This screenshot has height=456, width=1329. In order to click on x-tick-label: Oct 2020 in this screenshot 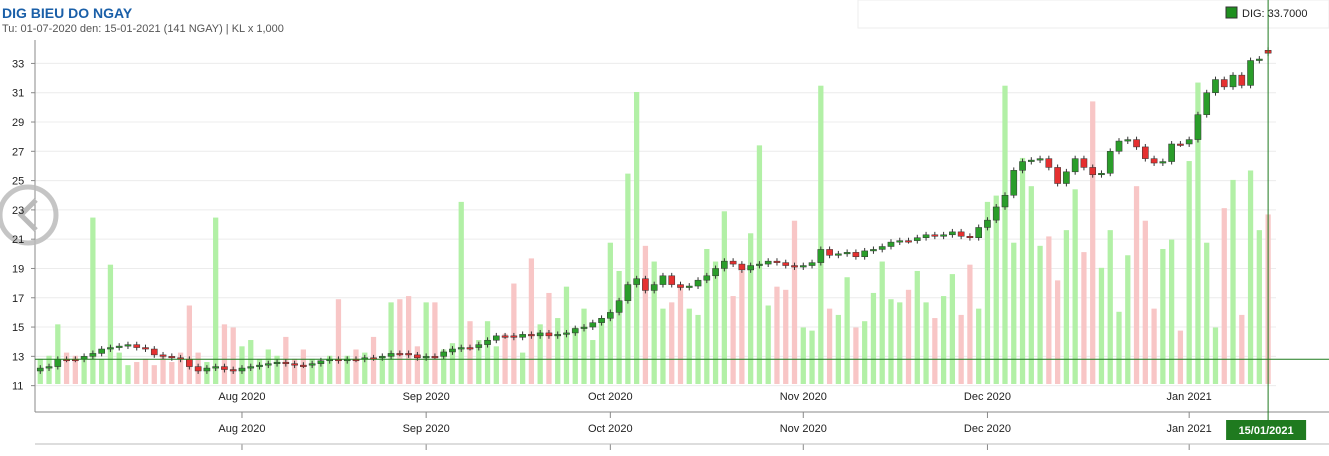, I will do `click(610, 397)`.